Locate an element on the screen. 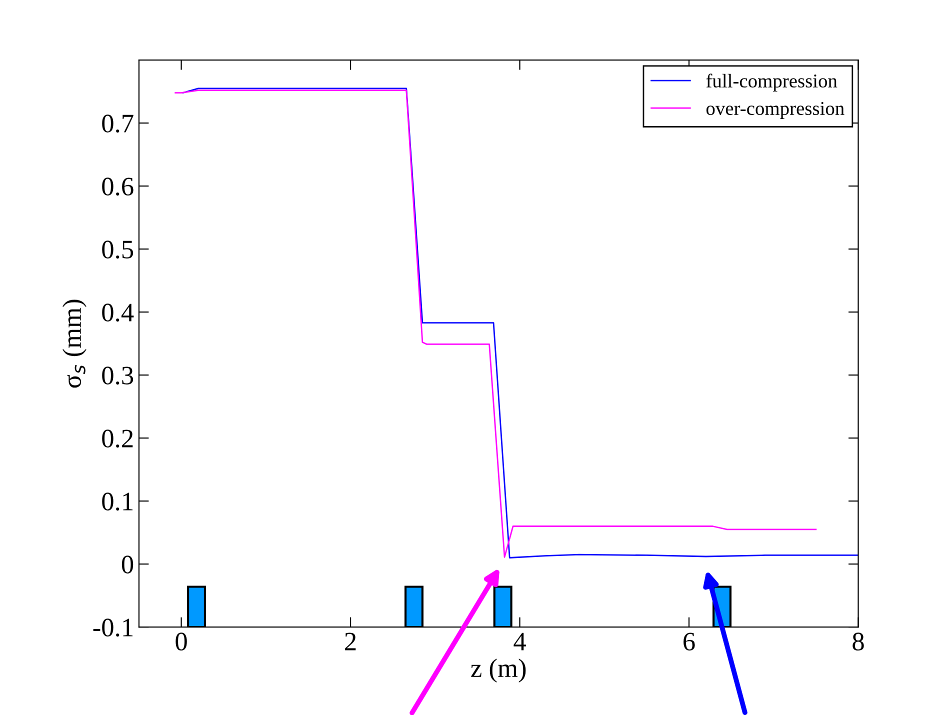 The height and width of the screenshot is (715, 939). y-tick-label: 0 is located at coordinates (128, 565).